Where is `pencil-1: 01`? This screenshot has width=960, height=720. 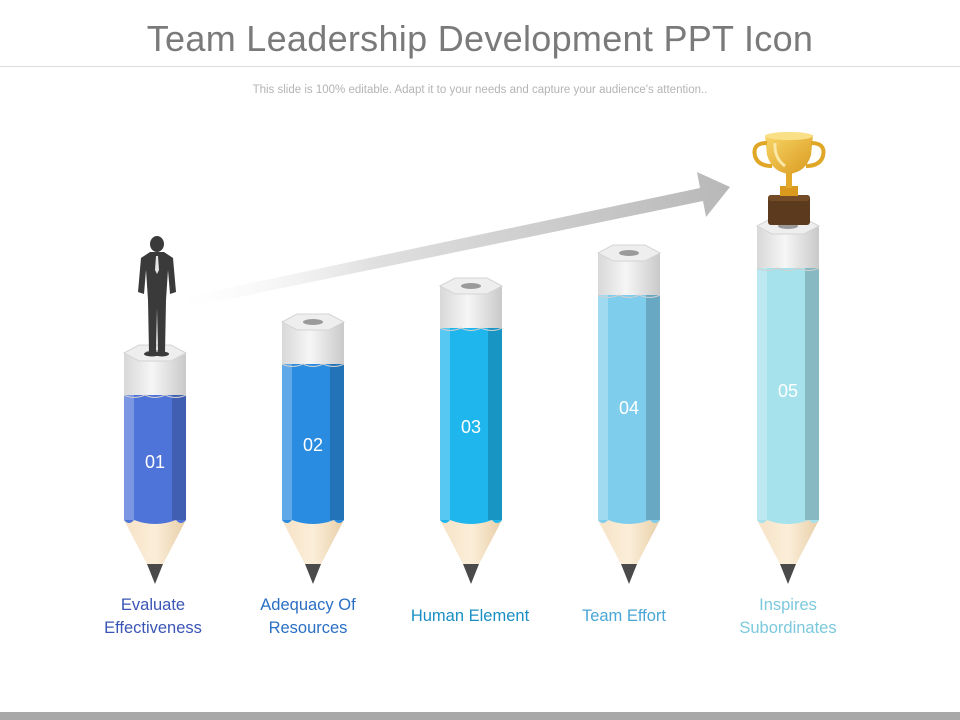 pencil-1: 01 is located at coordinates (155, 464).